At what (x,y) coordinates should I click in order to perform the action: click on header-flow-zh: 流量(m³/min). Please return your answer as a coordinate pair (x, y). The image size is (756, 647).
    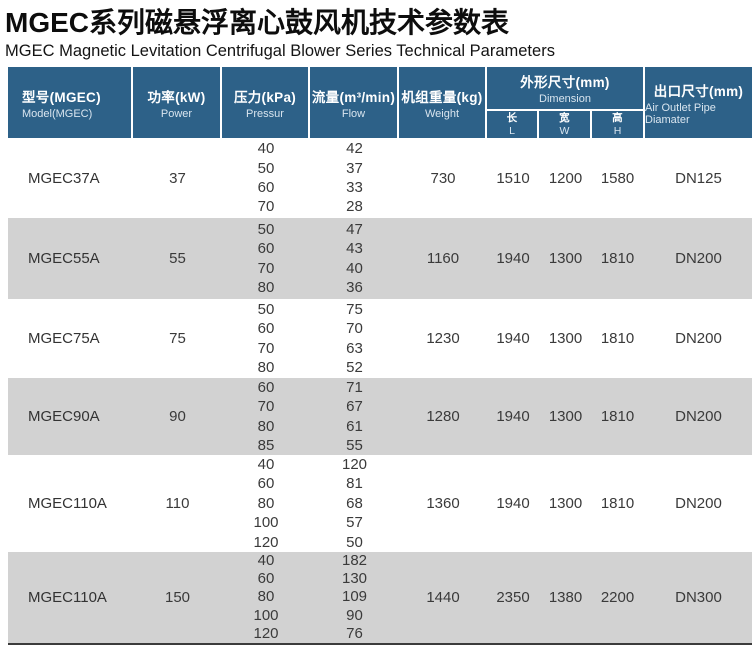
    Looking at the image, I should click on (353, 97).